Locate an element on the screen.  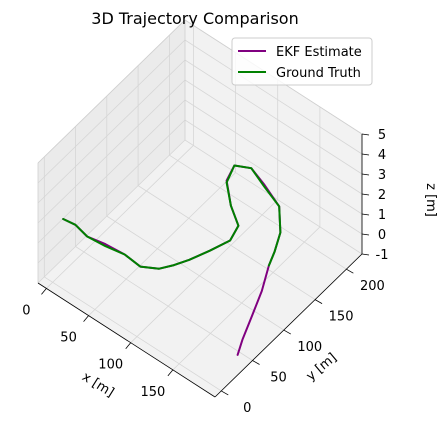
legend-label-ekf: EKF Estimate is located at coordinates (319, 52).